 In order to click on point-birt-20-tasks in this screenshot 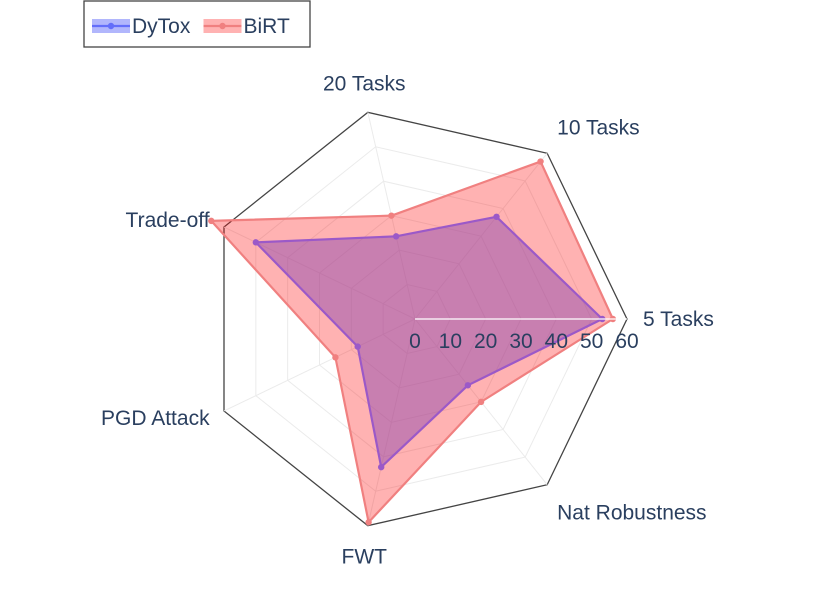, I will do `click(391, 215)`.